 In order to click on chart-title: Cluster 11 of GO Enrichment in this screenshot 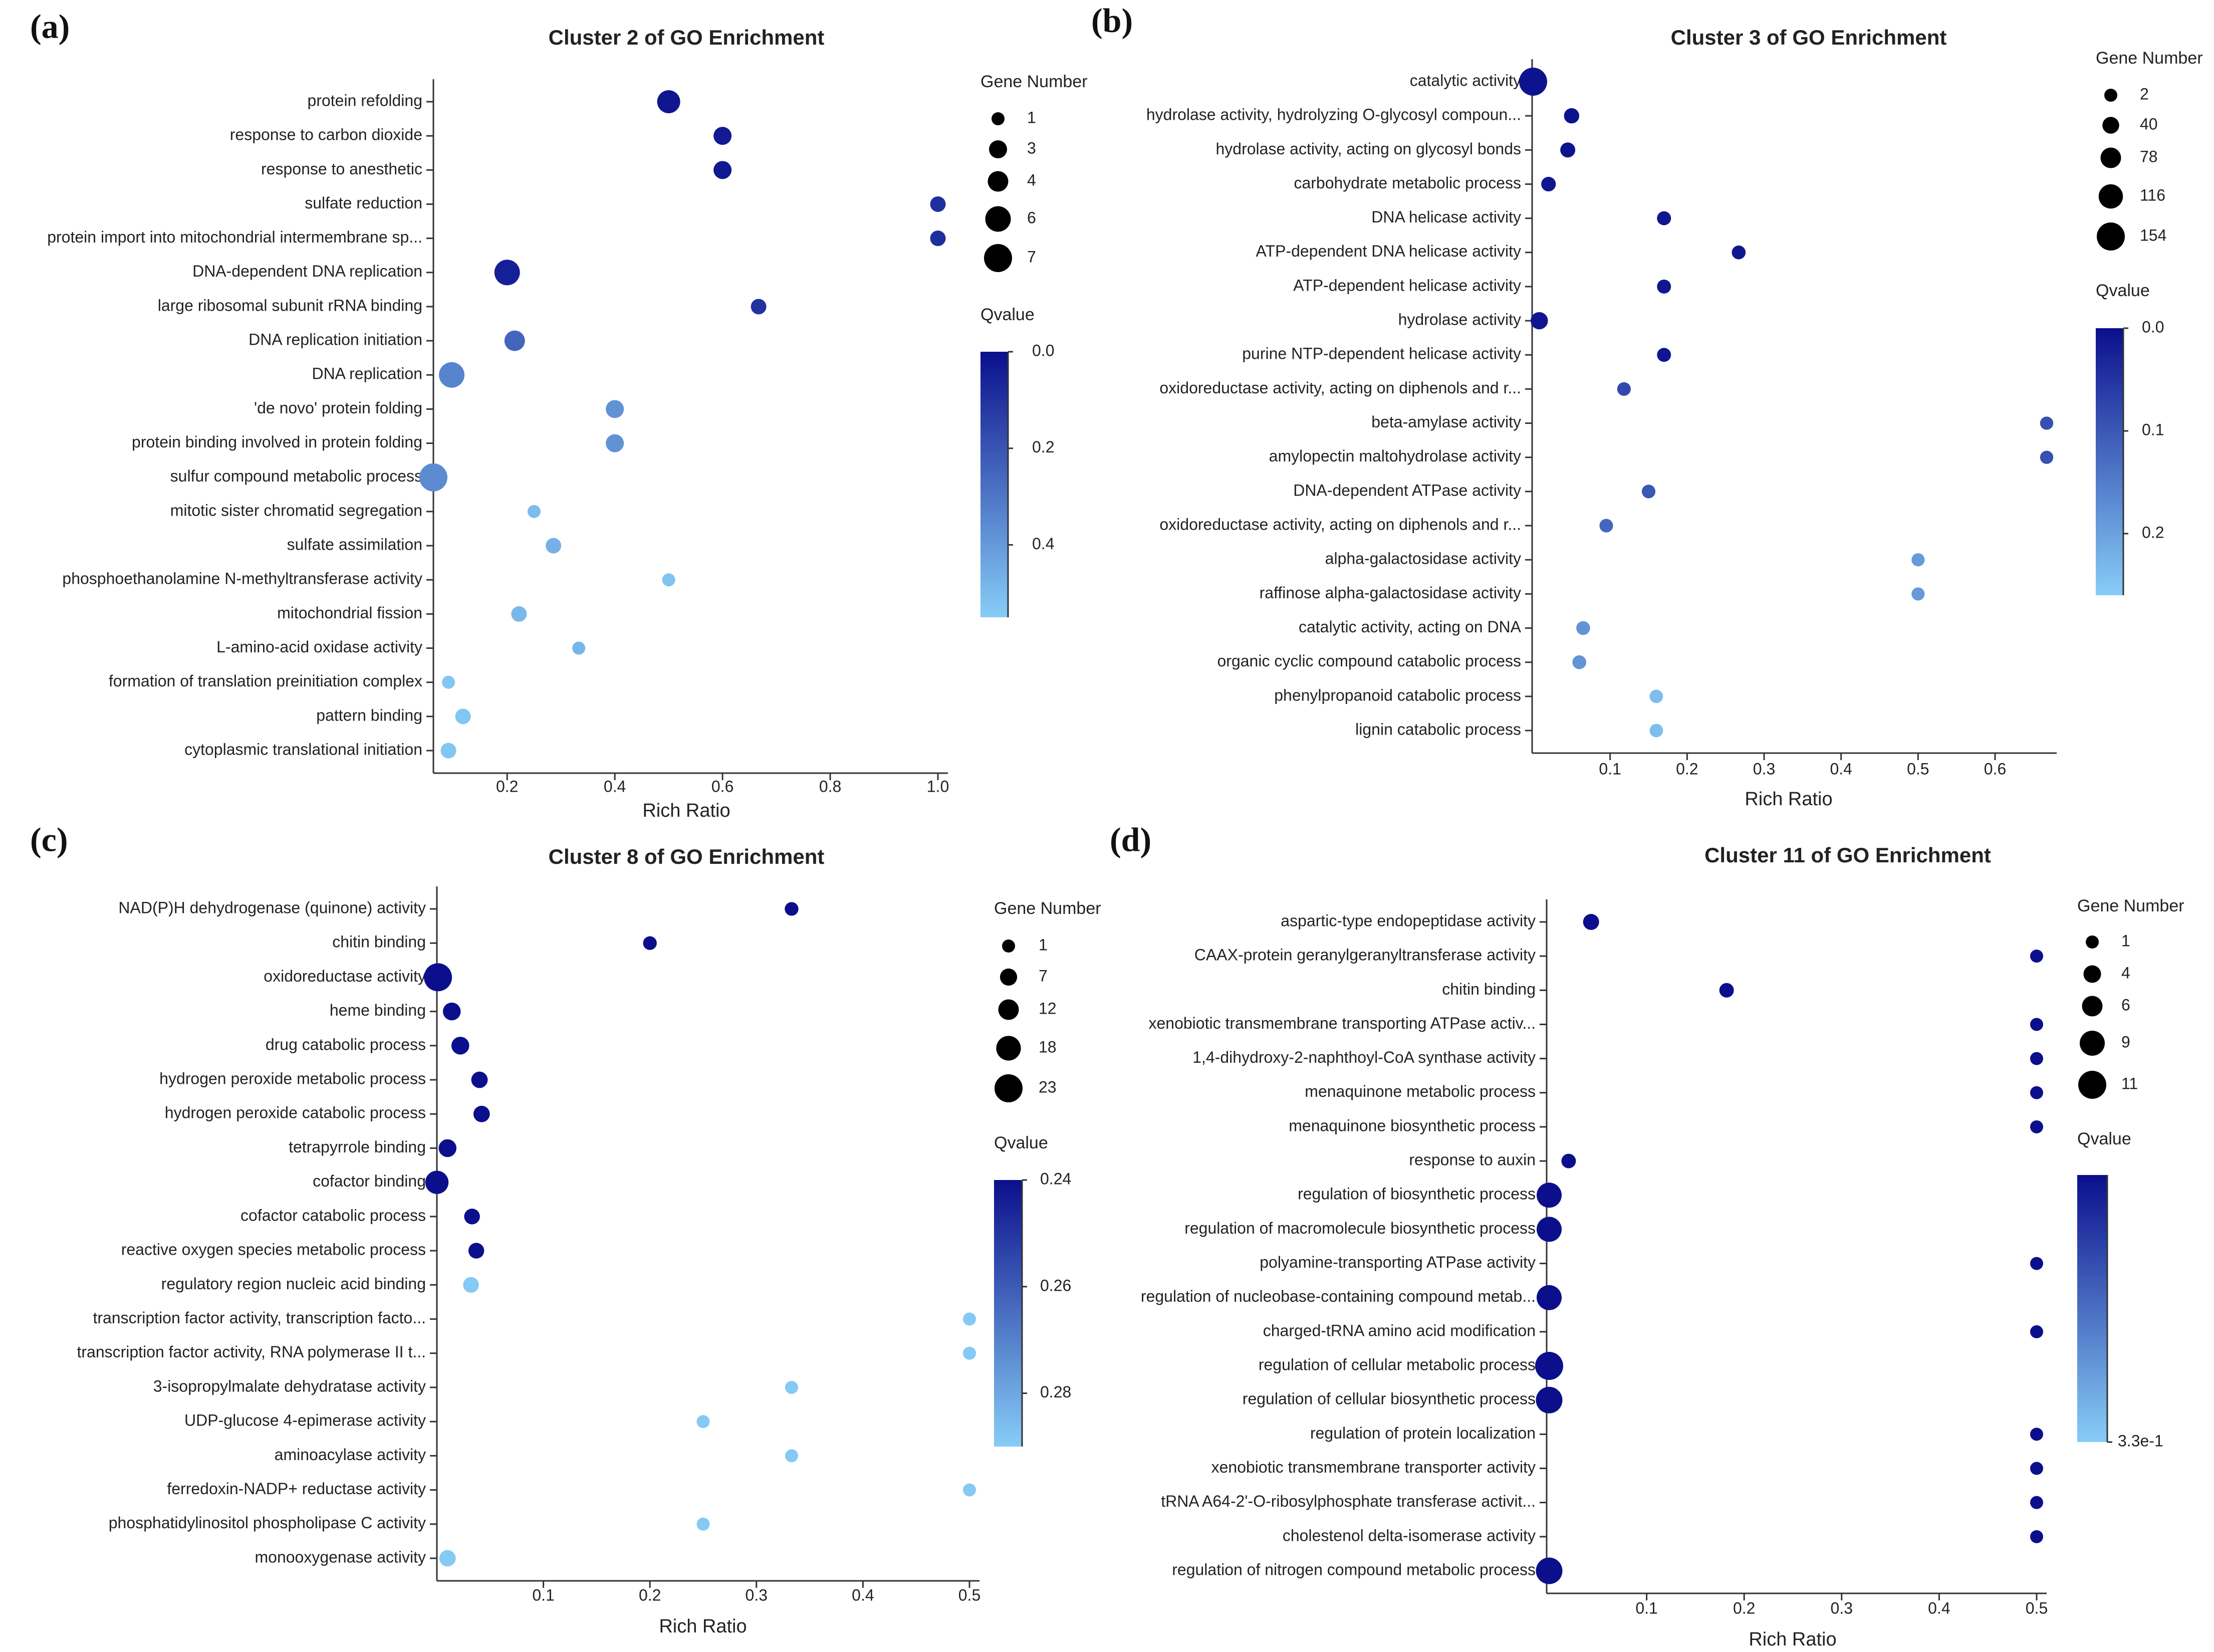, I will do `click(1847, 855)`.